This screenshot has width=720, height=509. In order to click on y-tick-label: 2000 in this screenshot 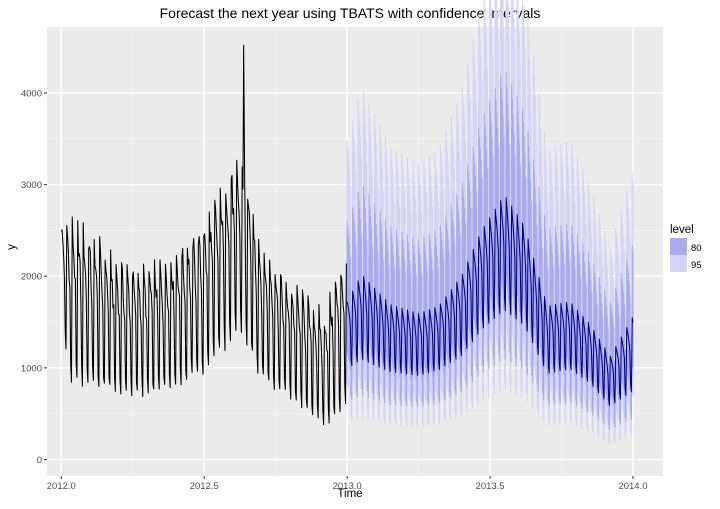, I will do `click(31, 277)`.